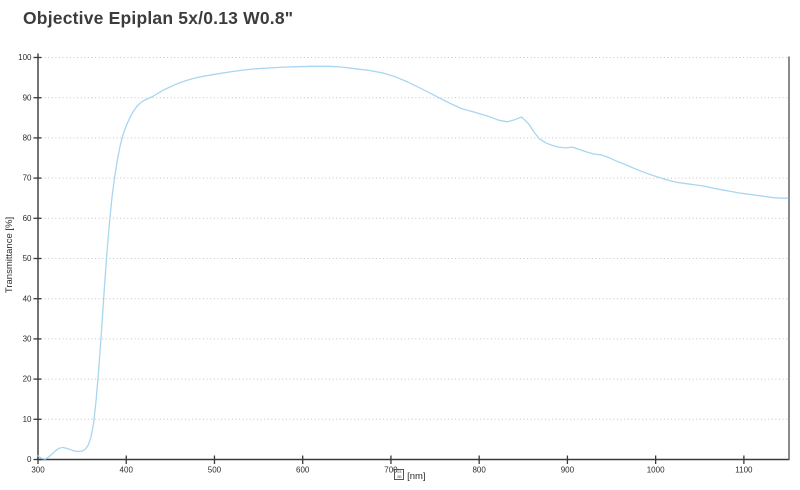 This screenshot has height=490, width=800. I want to click on y-axis-label: Transmittance [%], so click(9, 255).